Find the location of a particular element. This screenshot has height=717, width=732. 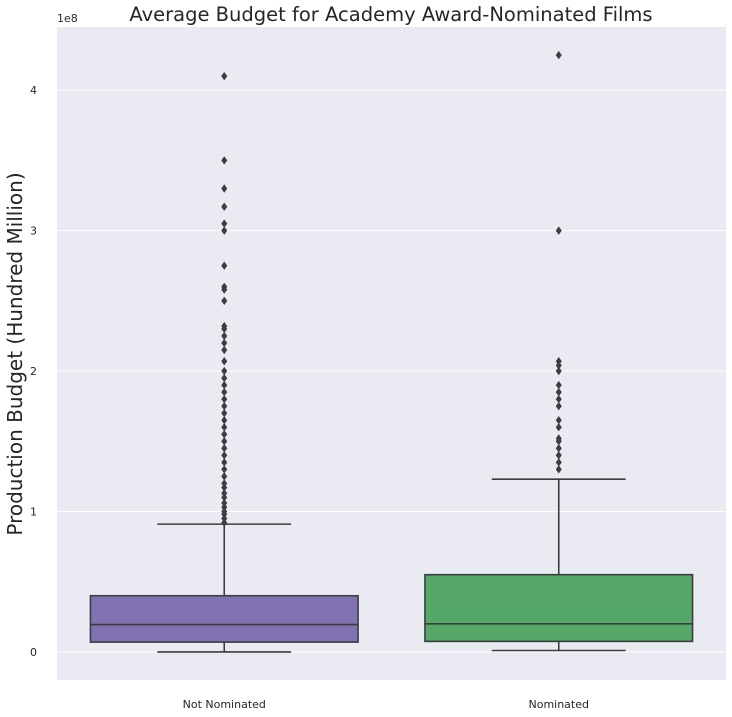

y-axis-label: Production Budget (Hundred Million) is located at coordinates (15, 353).